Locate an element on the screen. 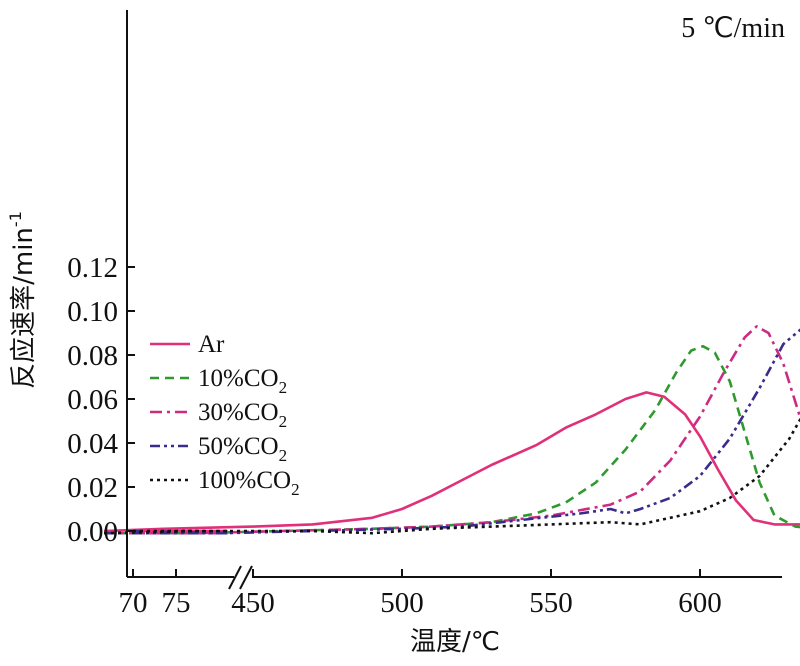 This screenshot has height=666, width=800. y-axis-title: 反应速率/min-1 is located at coordinates (22, 300).